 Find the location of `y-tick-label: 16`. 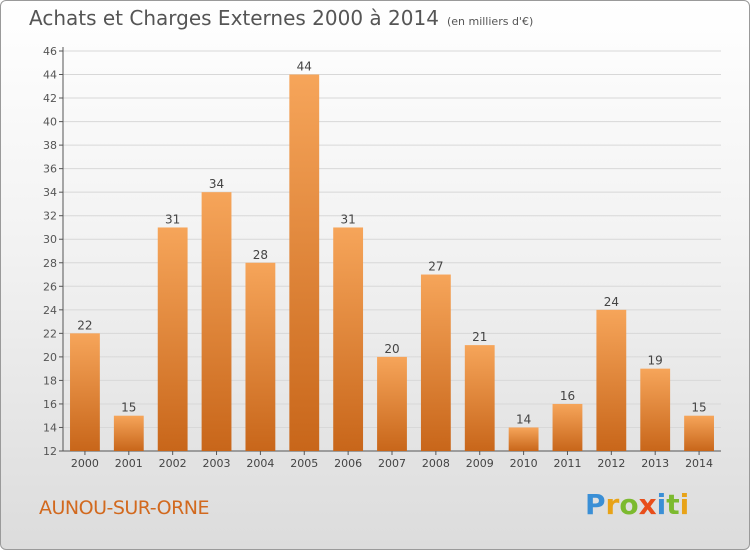

y-tick-label: 16 is located at coordinates (50, 404).